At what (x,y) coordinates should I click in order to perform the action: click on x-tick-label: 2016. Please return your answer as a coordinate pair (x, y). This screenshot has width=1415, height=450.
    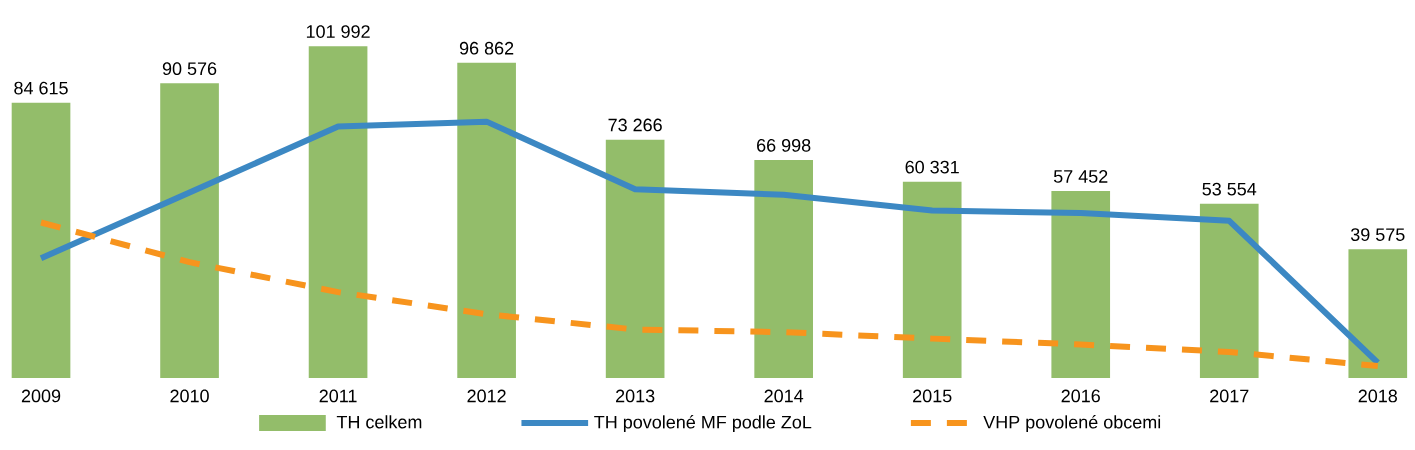
    Looking at the image, I should click on (1080, 396).